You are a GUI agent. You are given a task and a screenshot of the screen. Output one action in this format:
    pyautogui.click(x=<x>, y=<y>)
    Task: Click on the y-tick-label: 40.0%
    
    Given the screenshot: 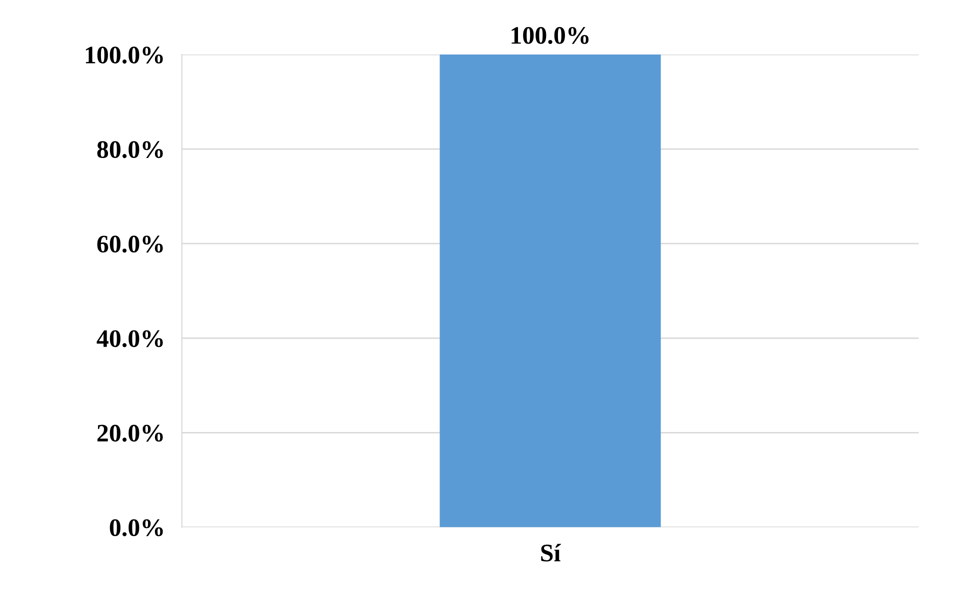 What is the action you would take?
    pyautogui.click(x=129, y=339)
    